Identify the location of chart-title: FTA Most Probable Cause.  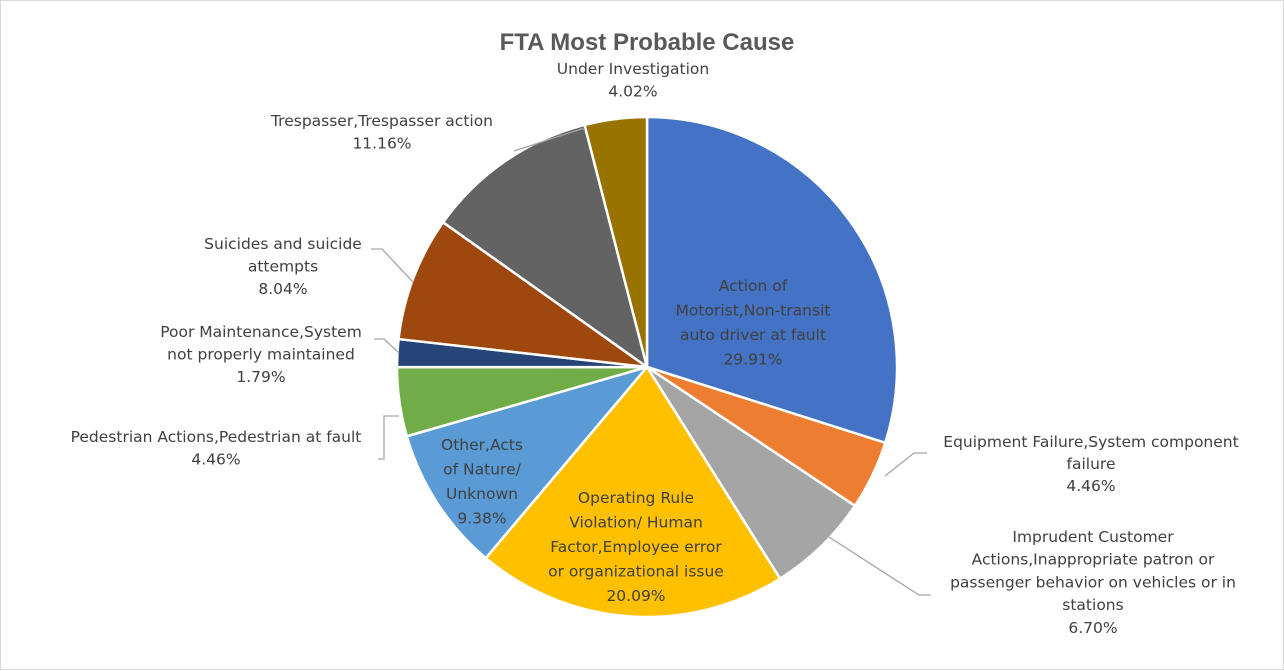
(647, 42).